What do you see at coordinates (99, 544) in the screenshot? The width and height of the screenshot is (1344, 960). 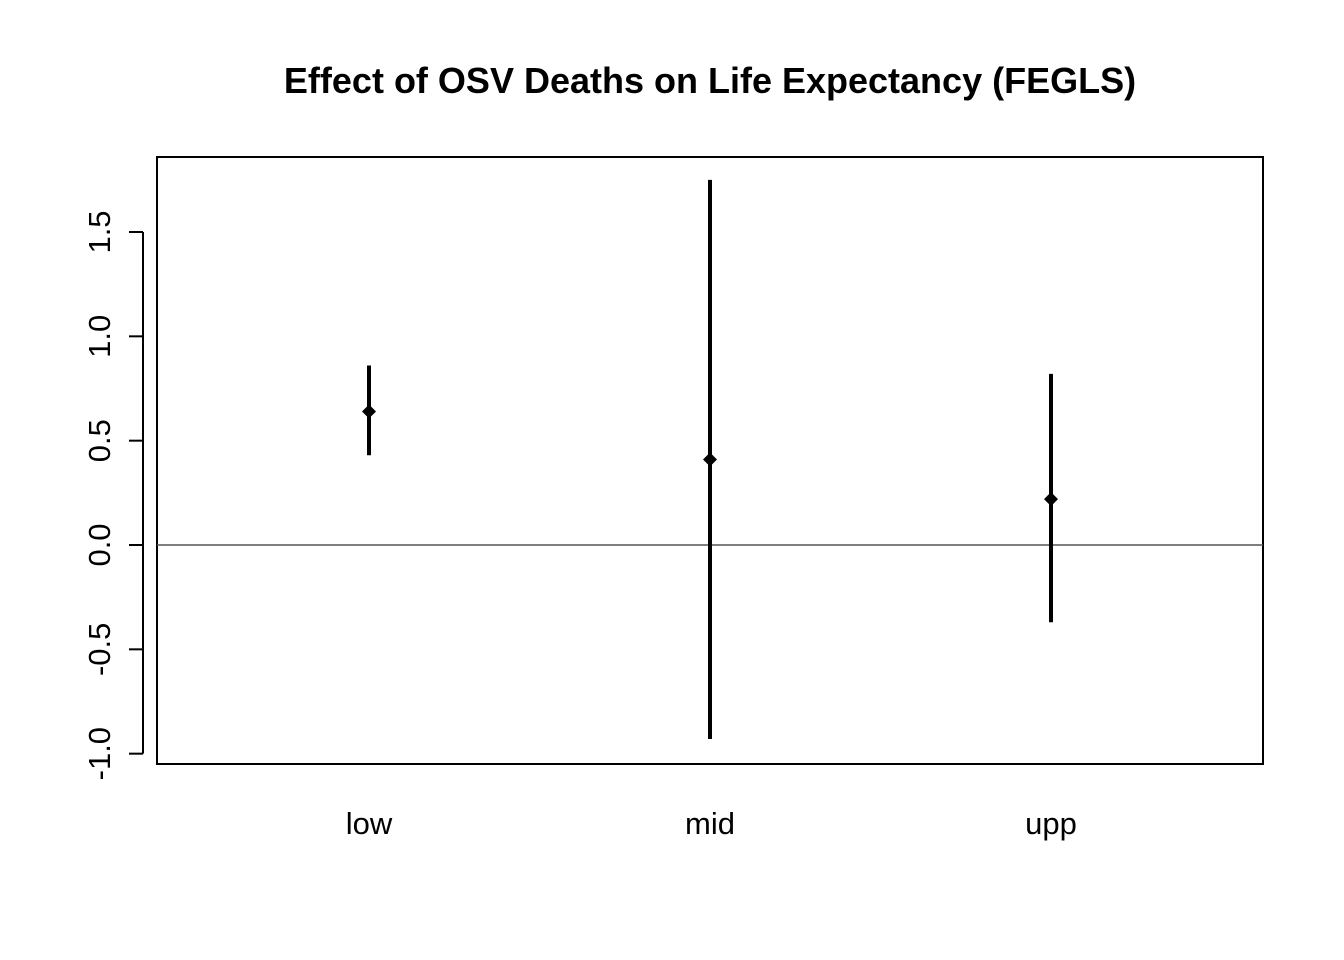 I see `y-tick-label: 0.0` at bounding box center [99, 544].